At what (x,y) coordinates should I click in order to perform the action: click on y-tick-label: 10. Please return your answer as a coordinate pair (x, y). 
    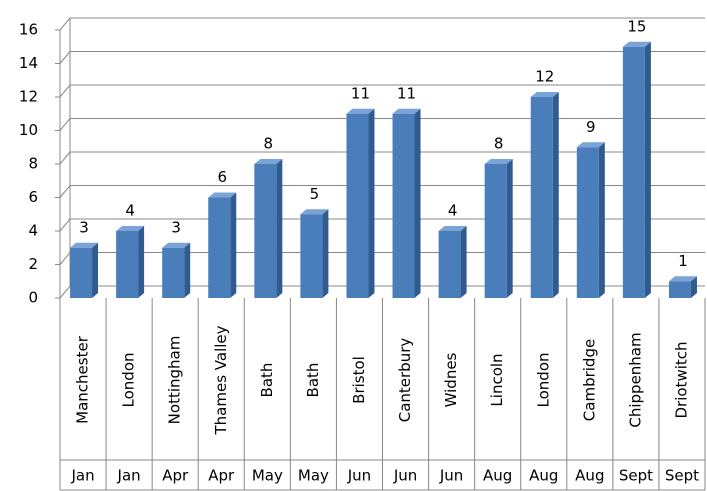
    Looking at the image, I should click on (28, 130).